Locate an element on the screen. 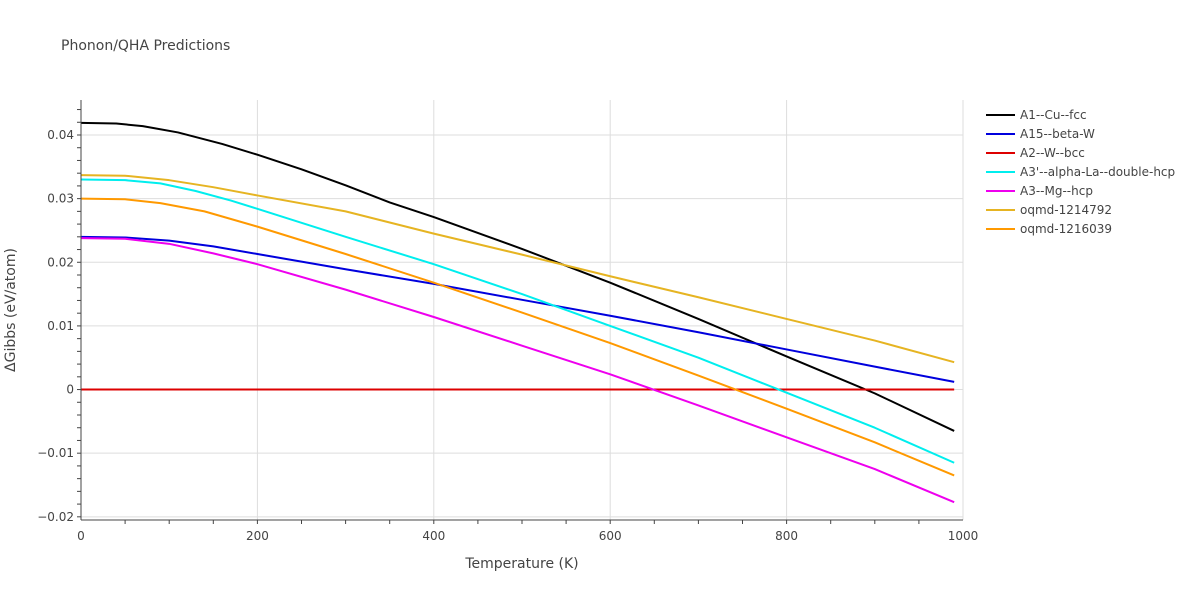 The width and height of the screenshot is (1200, 600). legend-label: A2--W--bcc is located at coordinates (1052, 153).